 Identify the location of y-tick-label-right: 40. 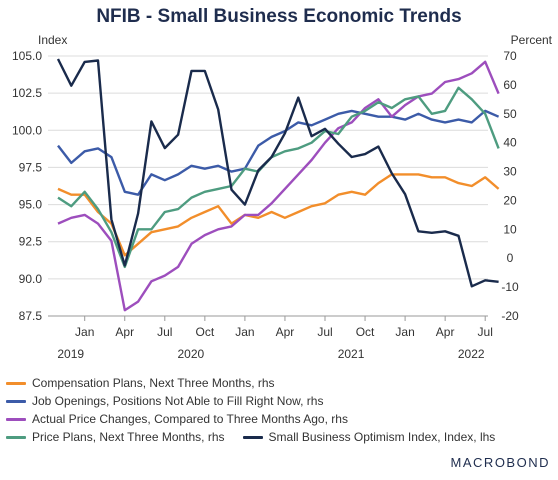
(510, 143).